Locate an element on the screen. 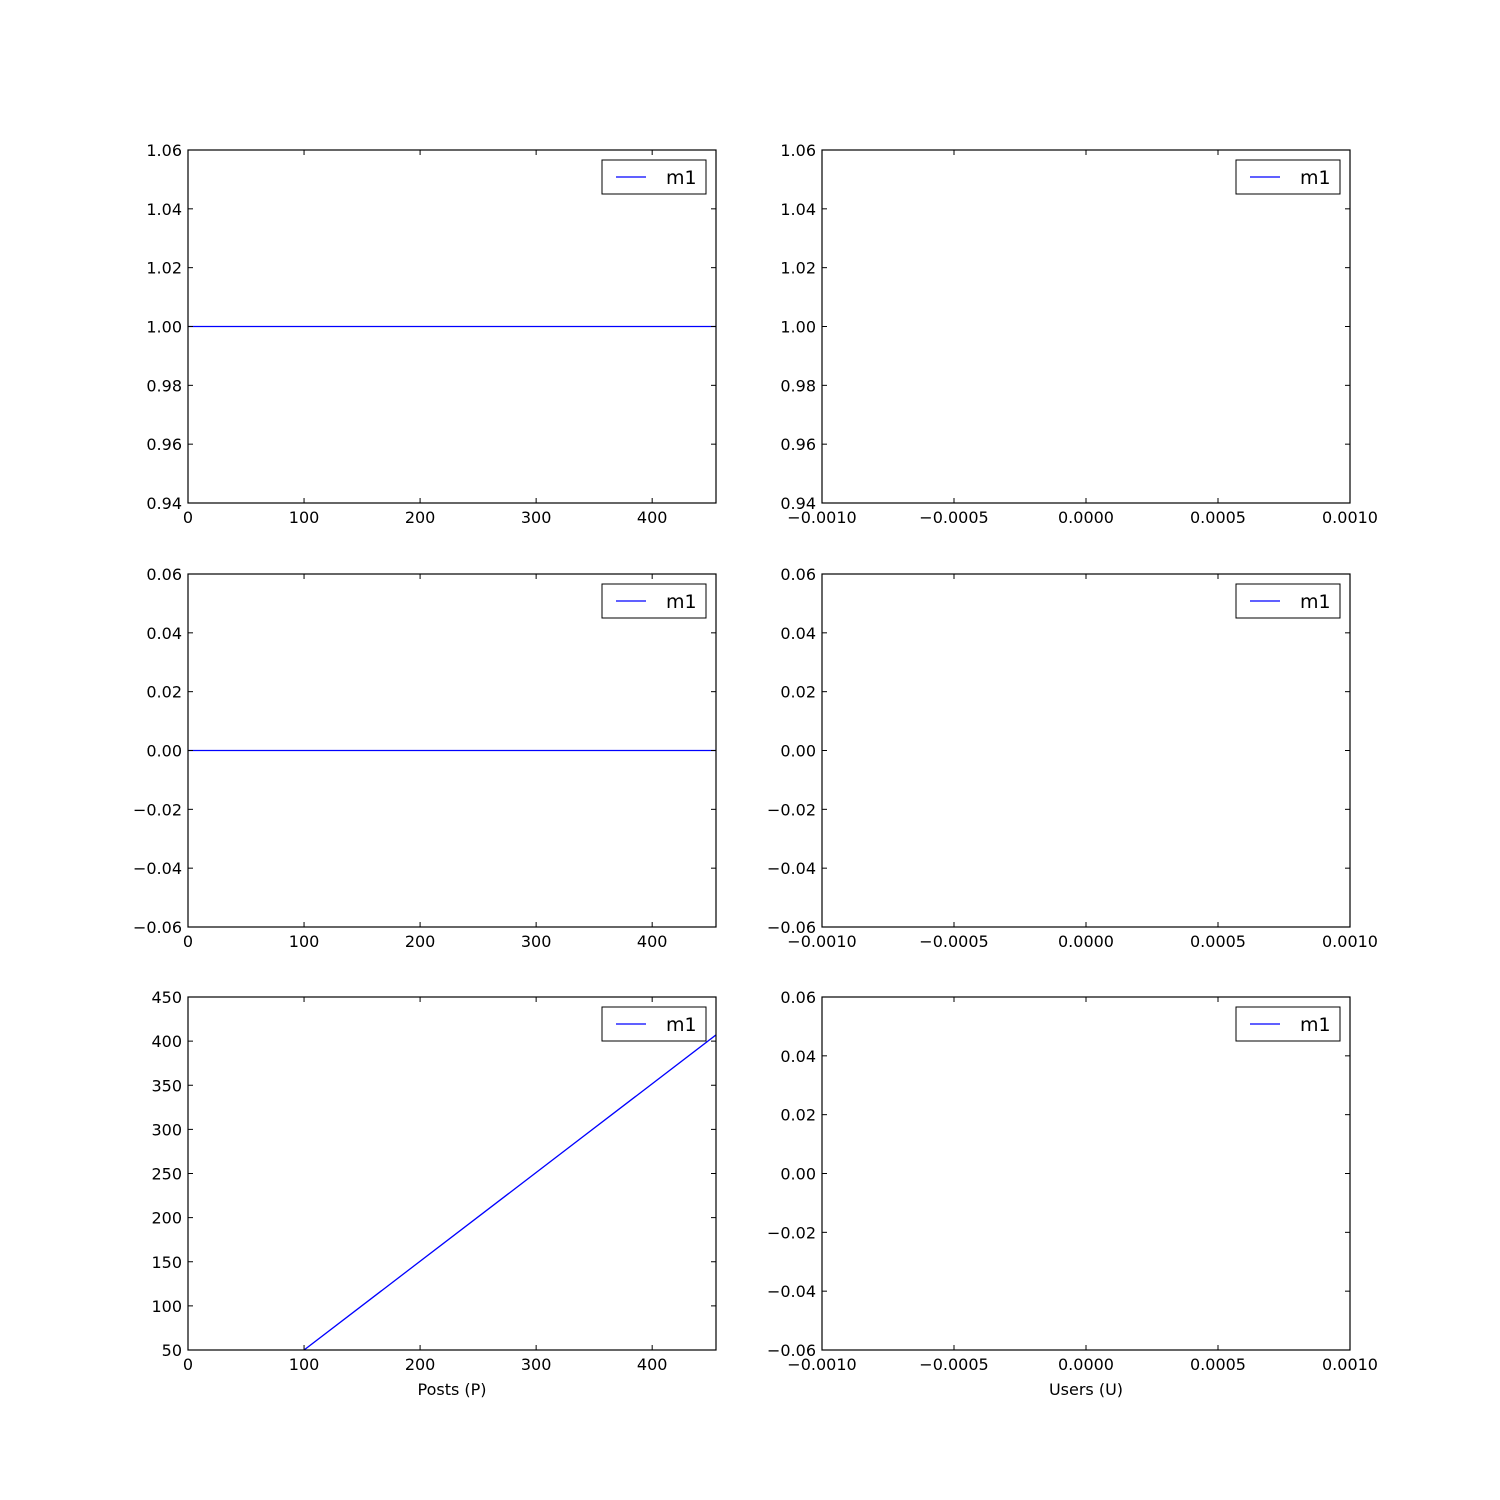 Image resolution: width=1500 pixels, height=1500 pixels. y-tick-label: 50 is located at coordinates (172, 1350).